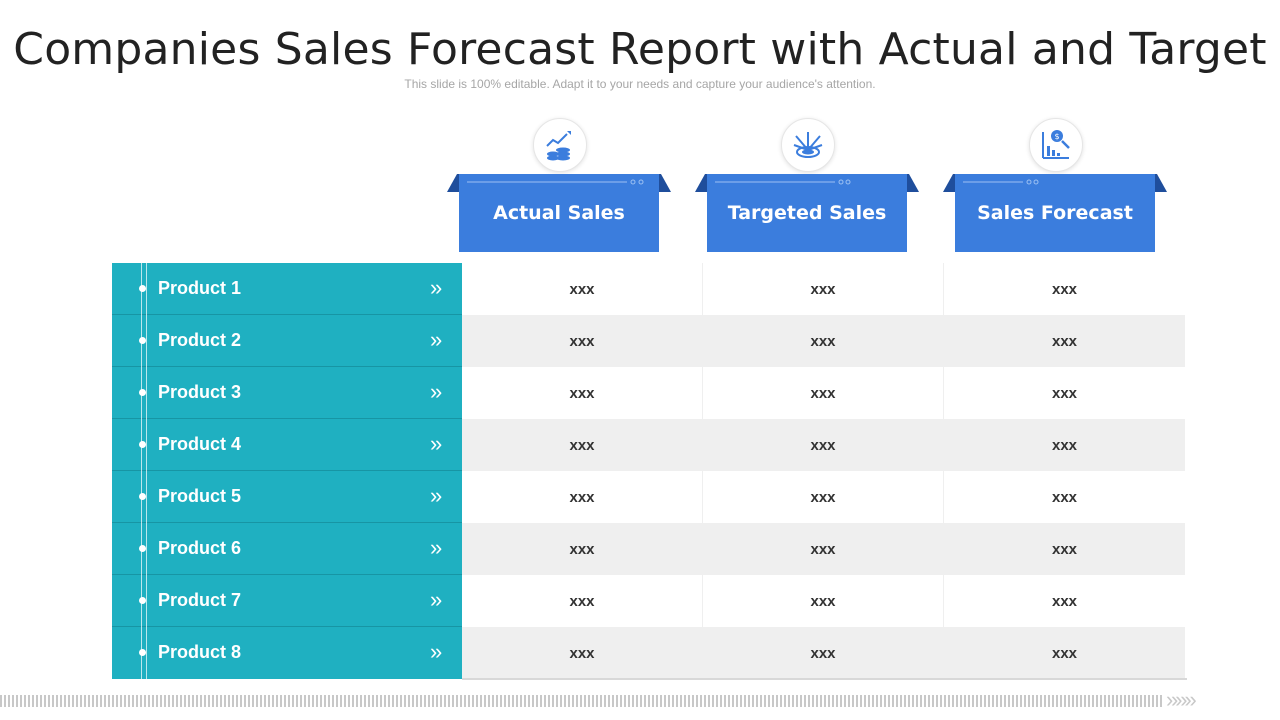  What do you see at coordinates (287, 289) in the screenshot?
I see `row-label-cell: Product 1 »` at bounding box center [287, 289].